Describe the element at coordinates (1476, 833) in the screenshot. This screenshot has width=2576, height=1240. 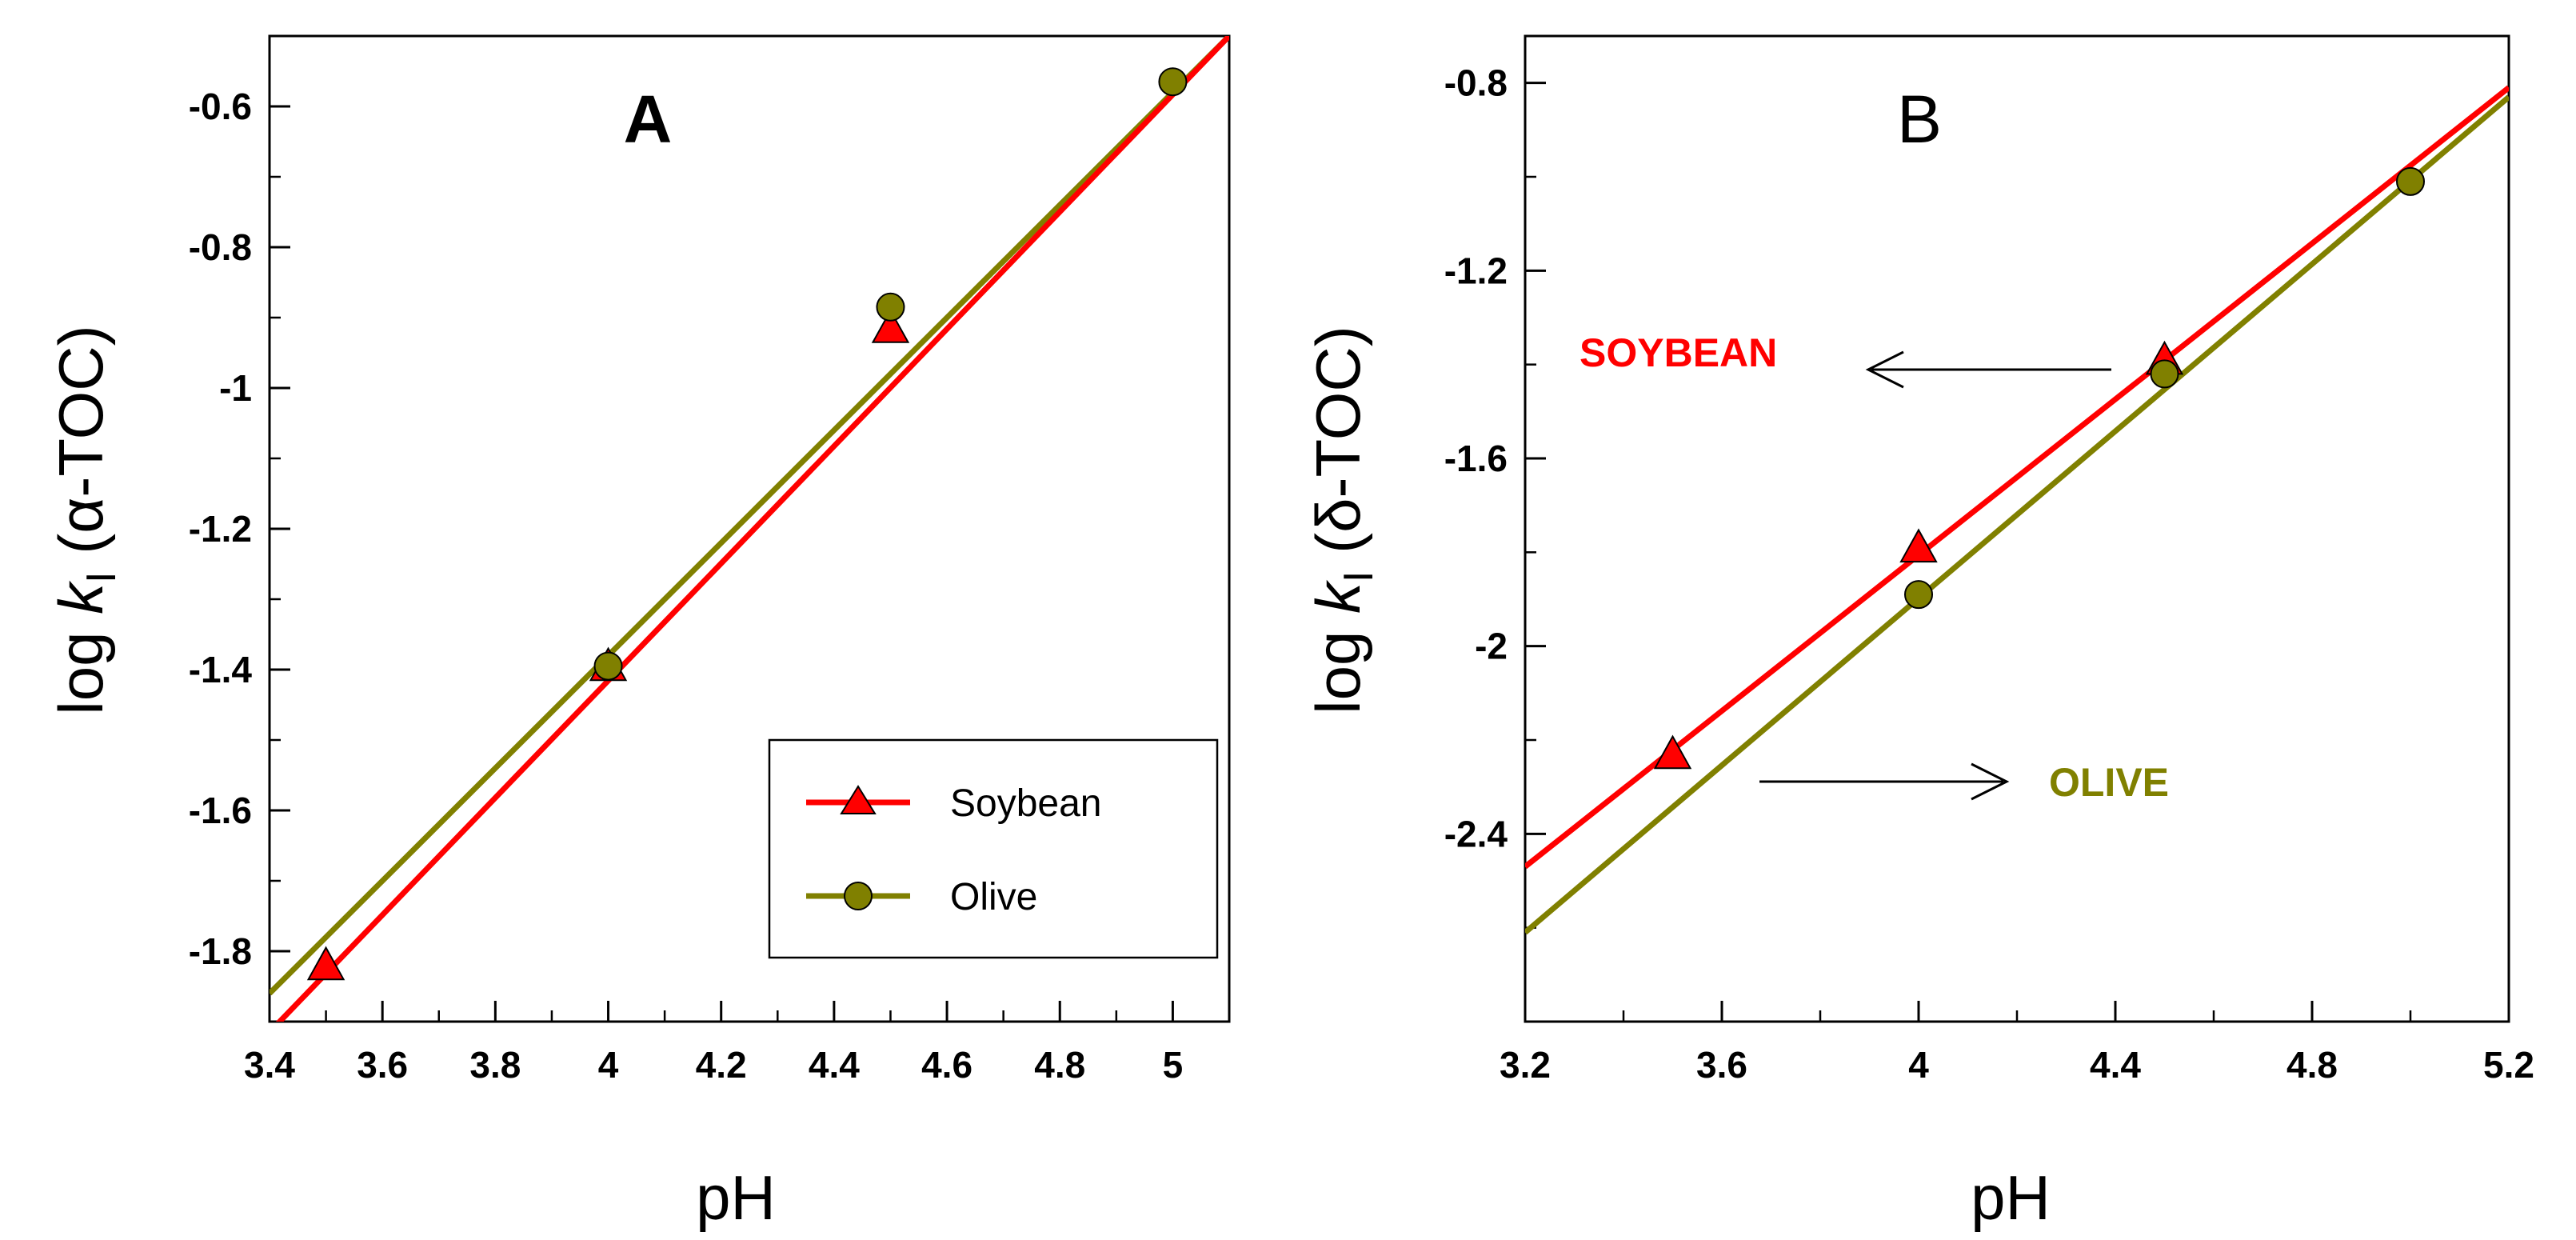
I see `panel-b-y-tick-label: -2.4` at that location.